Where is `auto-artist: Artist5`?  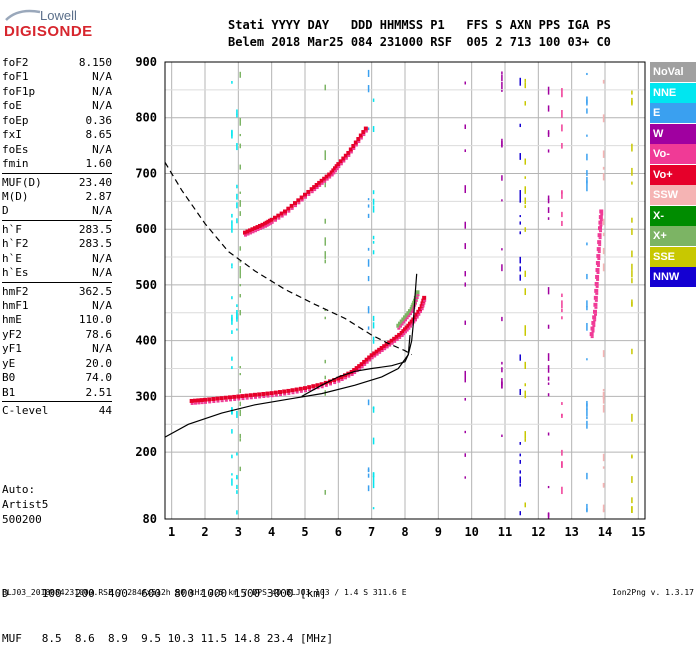 auto-artist: Artist5 is located at coordinates (25, 504).